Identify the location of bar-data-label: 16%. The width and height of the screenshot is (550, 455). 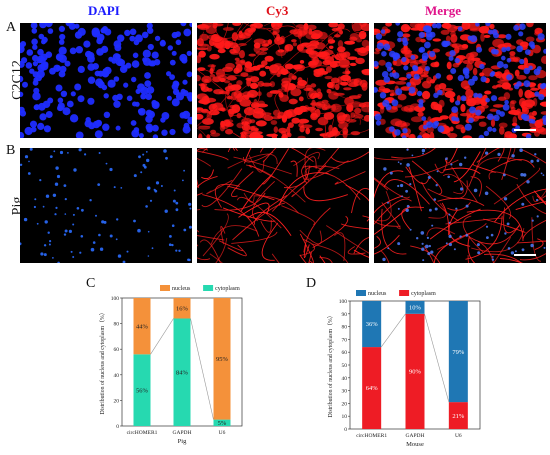
(182, 308).